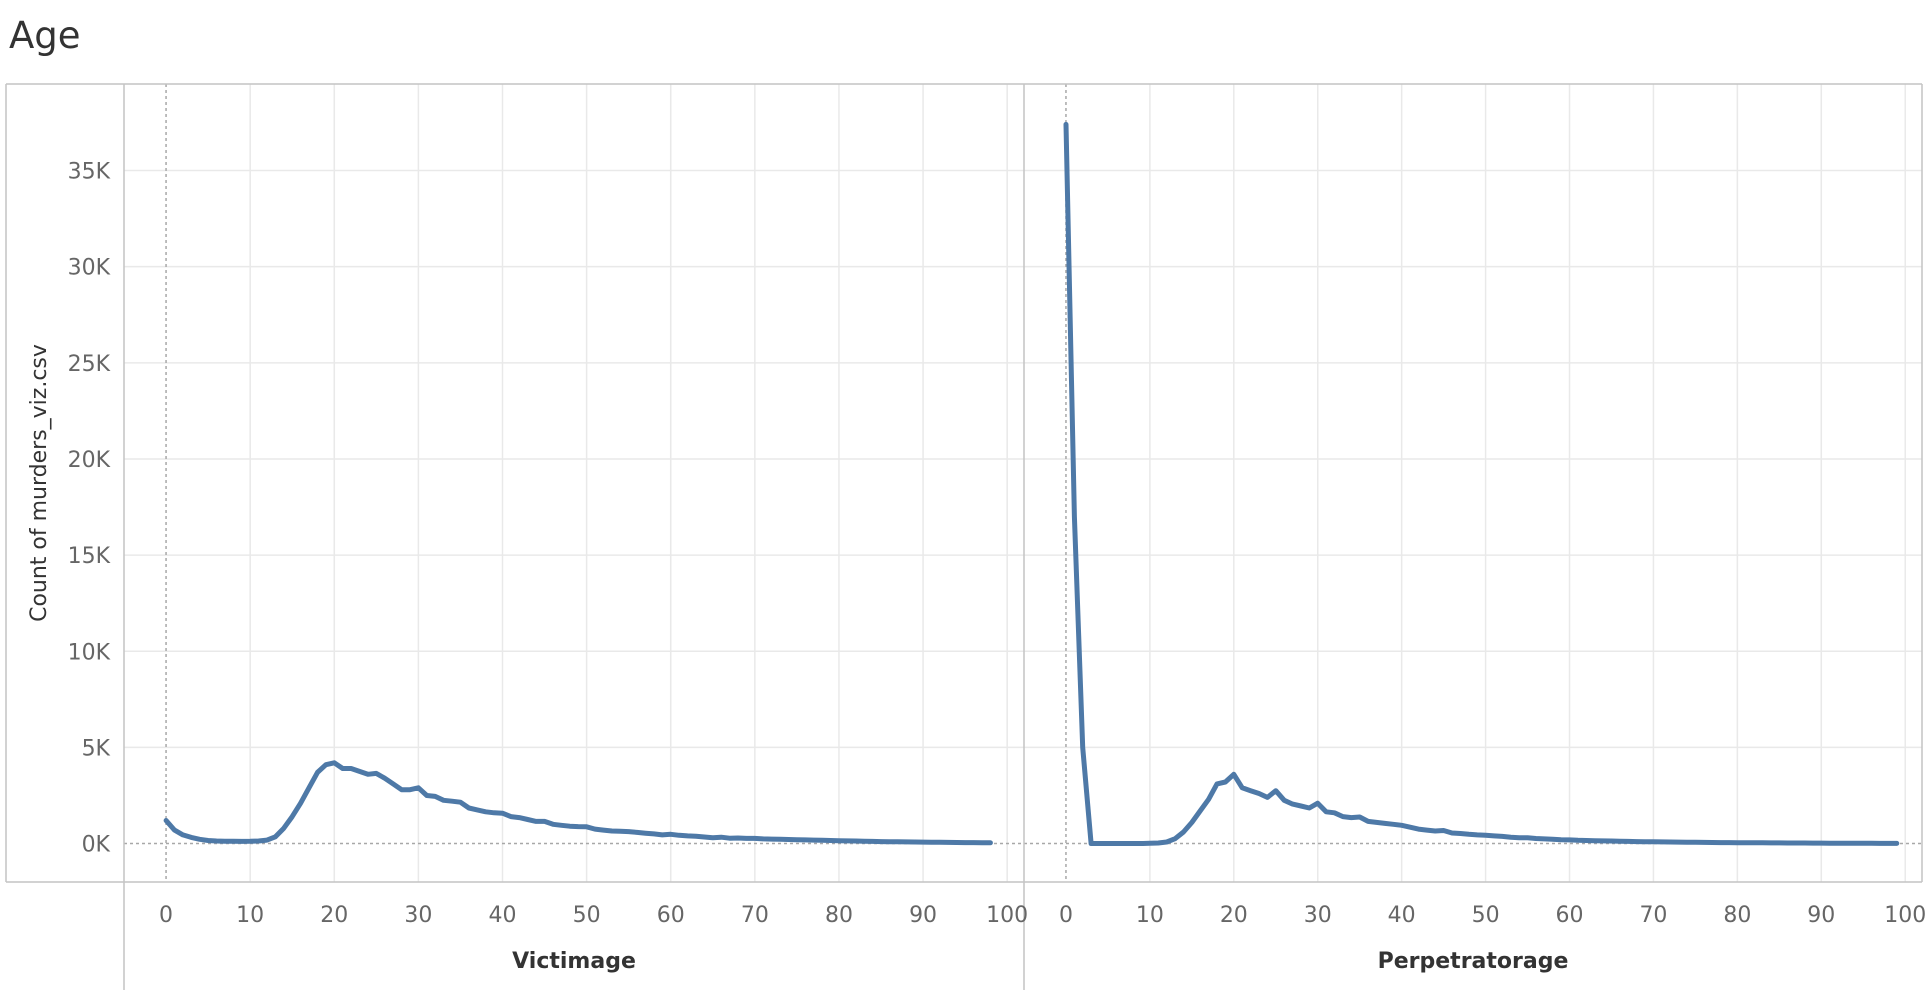  Describe the element at coordinates (578, 803) in the screenshot. I see `series-line` at that location.